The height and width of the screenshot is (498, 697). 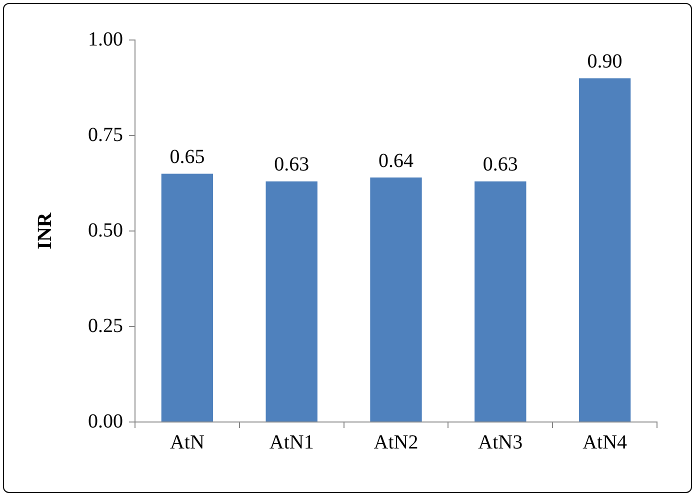 What do you see at coordinates (105, 39) in the screenshot?
I see `y-tick-label: 1.00` at bounding box center [105, 39].